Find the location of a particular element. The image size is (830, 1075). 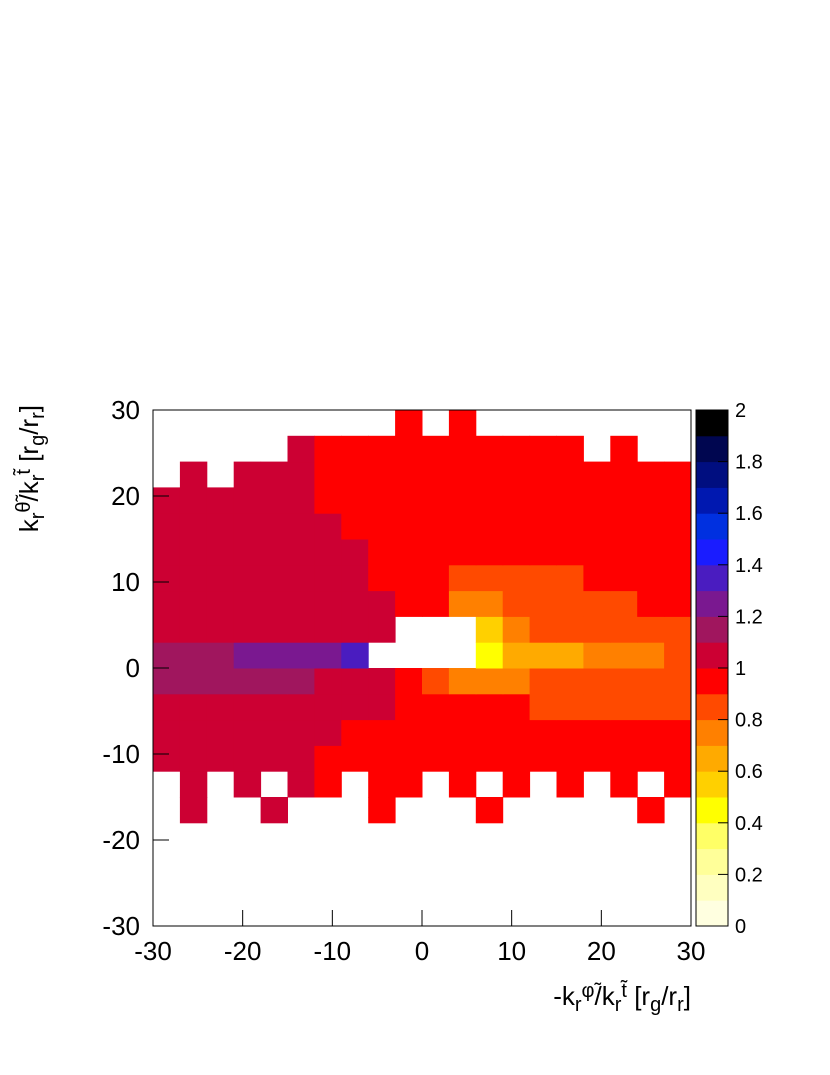

y-tick-label: -30 is located at coordinates (121, 926).